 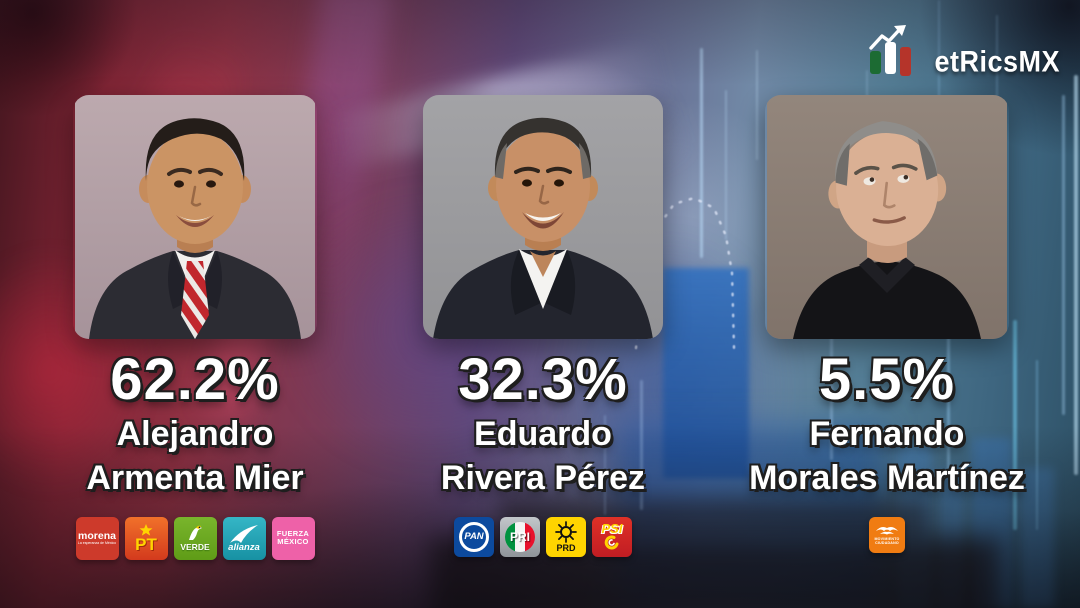 What do you see at coordinates (195, 533) in the screenshot?
I see `verde-bird-icon` at bounding box center [195, 533].